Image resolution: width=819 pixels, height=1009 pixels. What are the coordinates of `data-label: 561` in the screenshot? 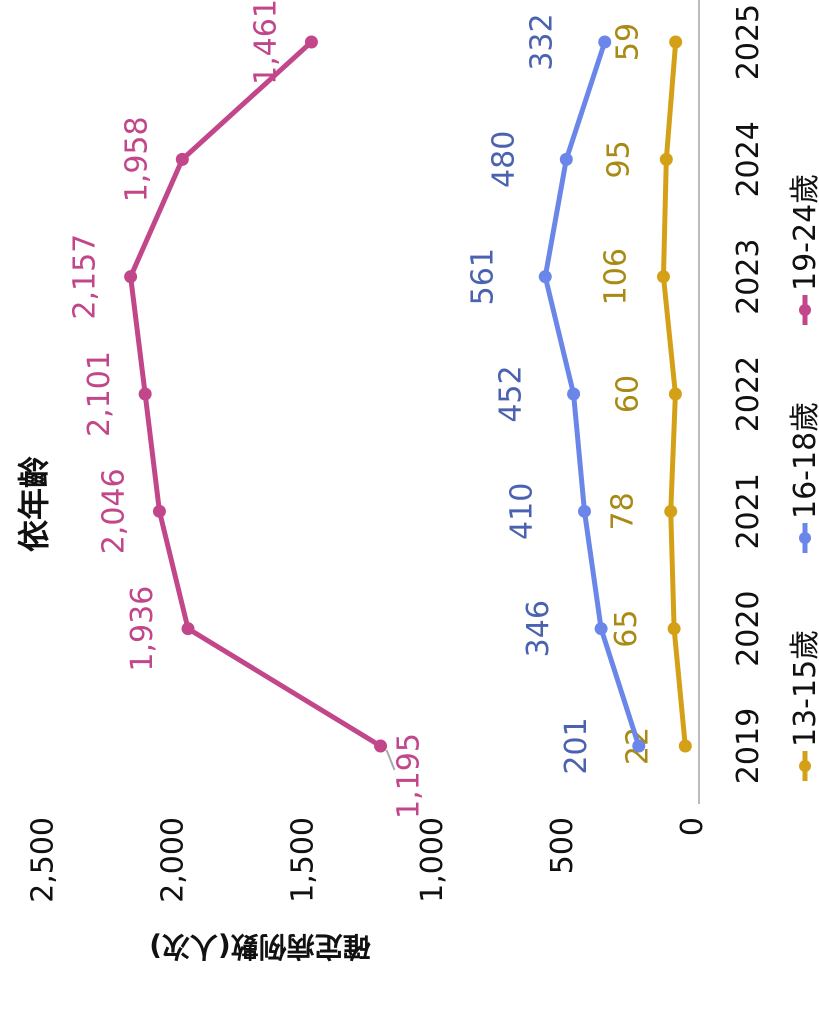 It's located at (482, 276).